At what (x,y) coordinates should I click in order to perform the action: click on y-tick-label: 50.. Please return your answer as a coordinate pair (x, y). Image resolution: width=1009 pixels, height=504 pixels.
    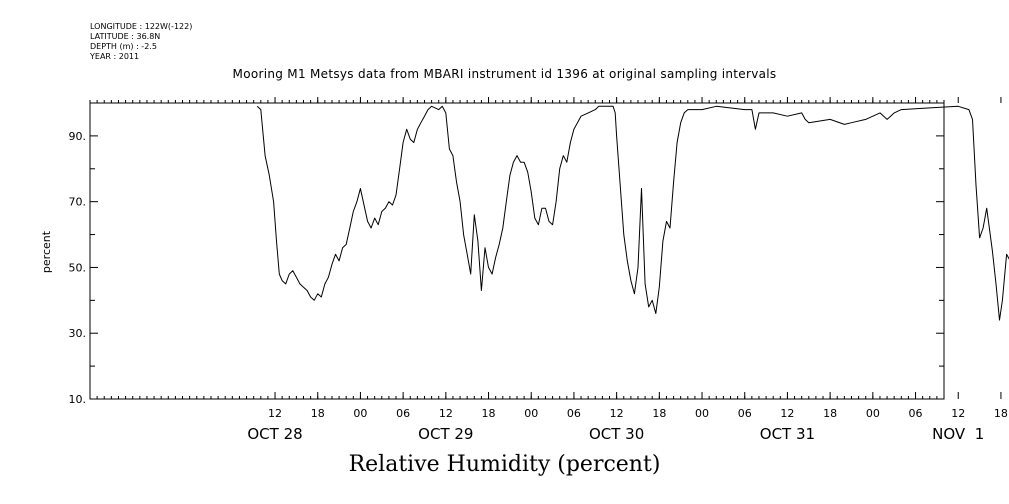
    Looking at the image, I should click on (78, 267).